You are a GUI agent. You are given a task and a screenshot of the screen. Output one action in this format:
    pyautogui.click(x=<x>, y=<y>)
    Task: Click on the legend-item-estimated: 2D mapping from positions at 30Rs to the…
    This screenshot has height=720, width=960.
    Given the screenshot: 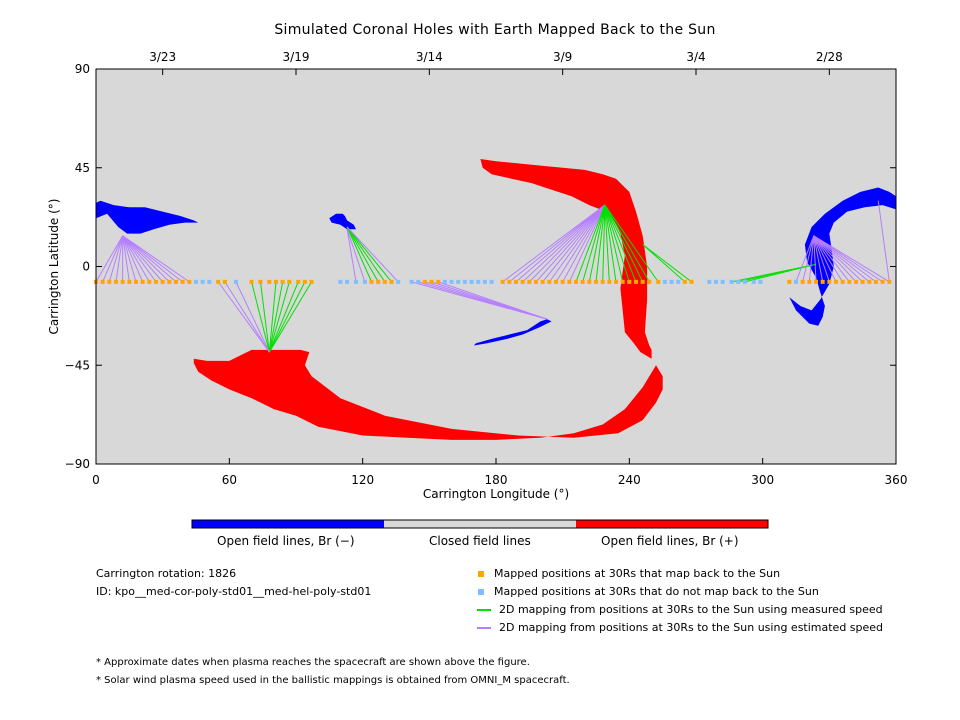 What is the action you would take?
    pyautogui.click(x=679, y=627)
    